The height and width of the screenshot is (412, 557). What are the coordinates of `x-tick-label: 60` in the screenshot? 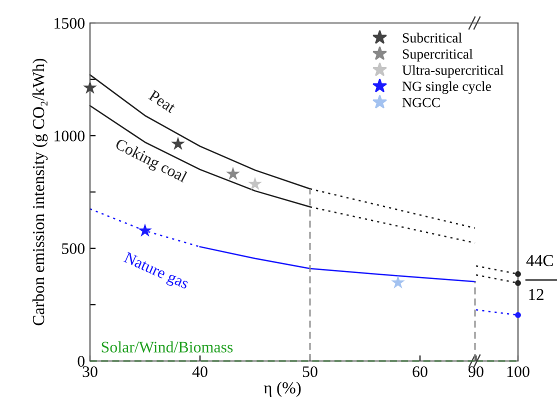 It's located at (420, 372).